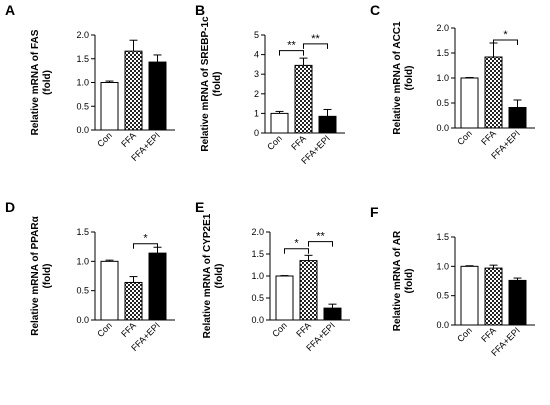 The width and height of the screenshot is (550, 405). I want to click on panel-letter: B, so click(200, 10).